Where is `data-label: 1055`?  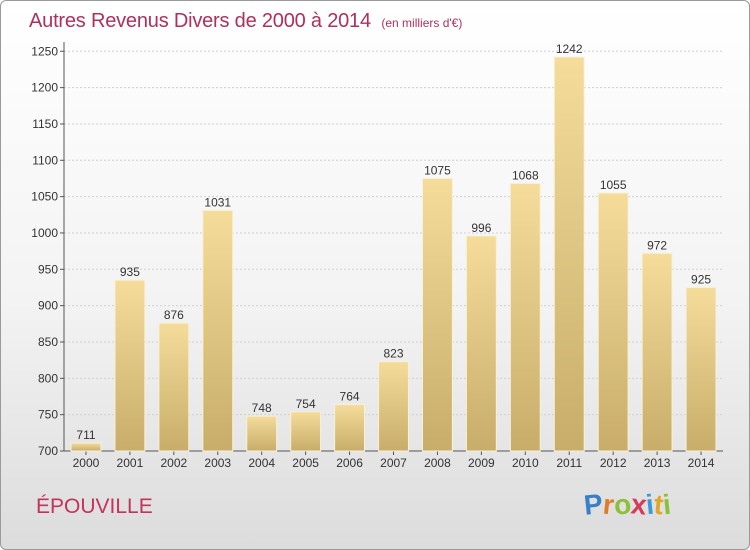
data-label: 1055 is located at coordinates (613, 185).